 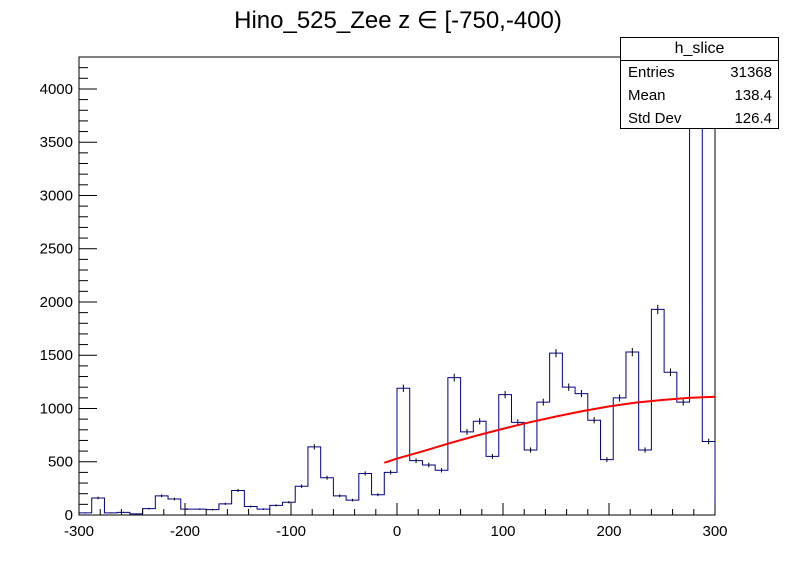 What do you see at coordinates (753, 95) in the screenshot?
I see `stats-value-mean: 138.4` at bounding box center [753, 95].